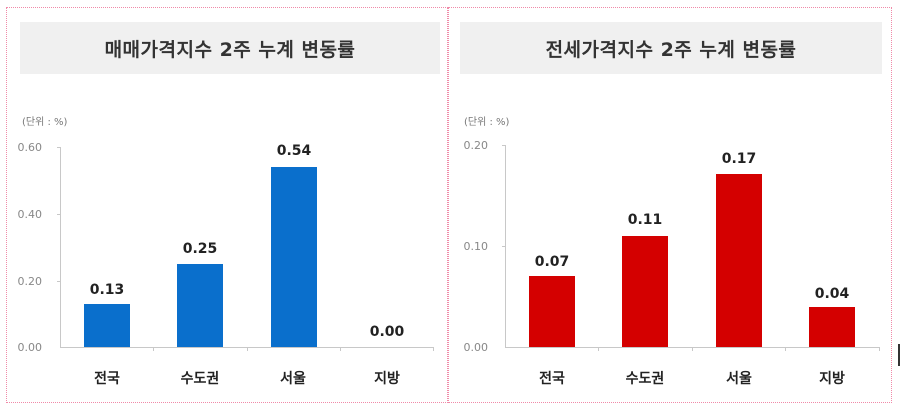 Image resolution: width=900 pixels, height=413 pixels. I want to click on jeonse-category-label: 수도권, so click(645, 379).